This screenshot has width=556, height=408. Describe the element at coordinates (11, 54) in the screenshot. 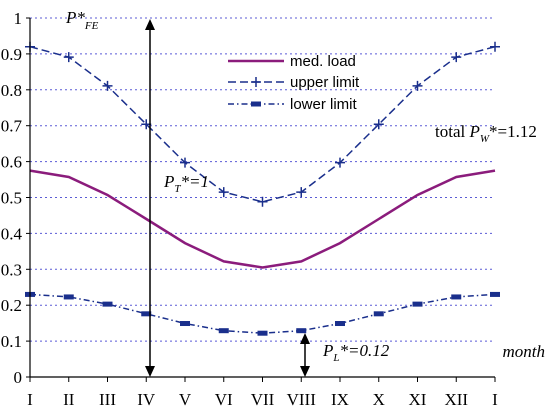

I see `y-tick-label: 0.9` at that location.